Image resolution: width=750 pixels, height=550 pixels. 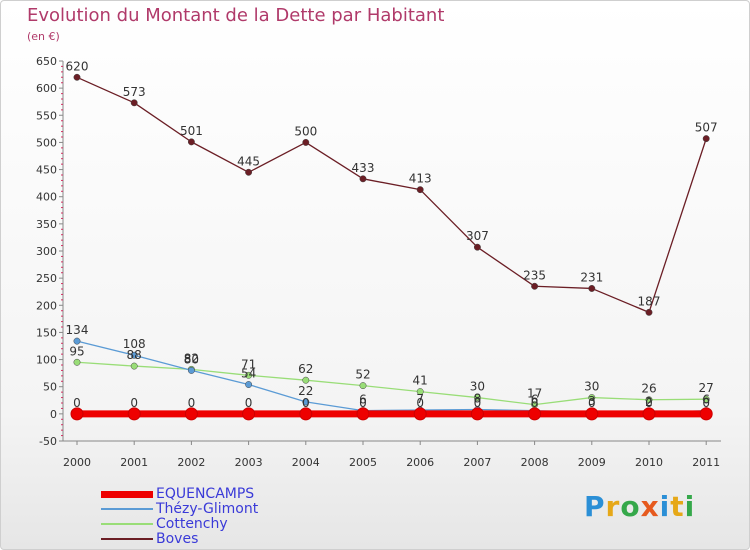 What do you see at coordinates (306, 462) in the screenshot?
I see `x-tick-label: 2004` at bounding box center [306, 462].